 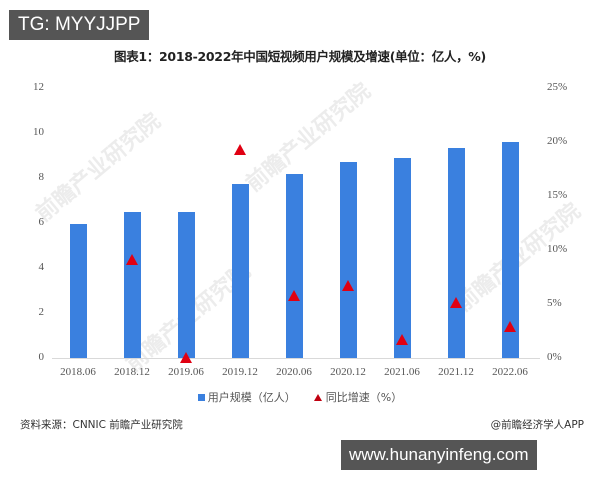 What do you see at coordinates (79, 25) in the screenshot?
I see `watermark-tag-top: TG: MYYJJPP` at bounding box center [79, 25].